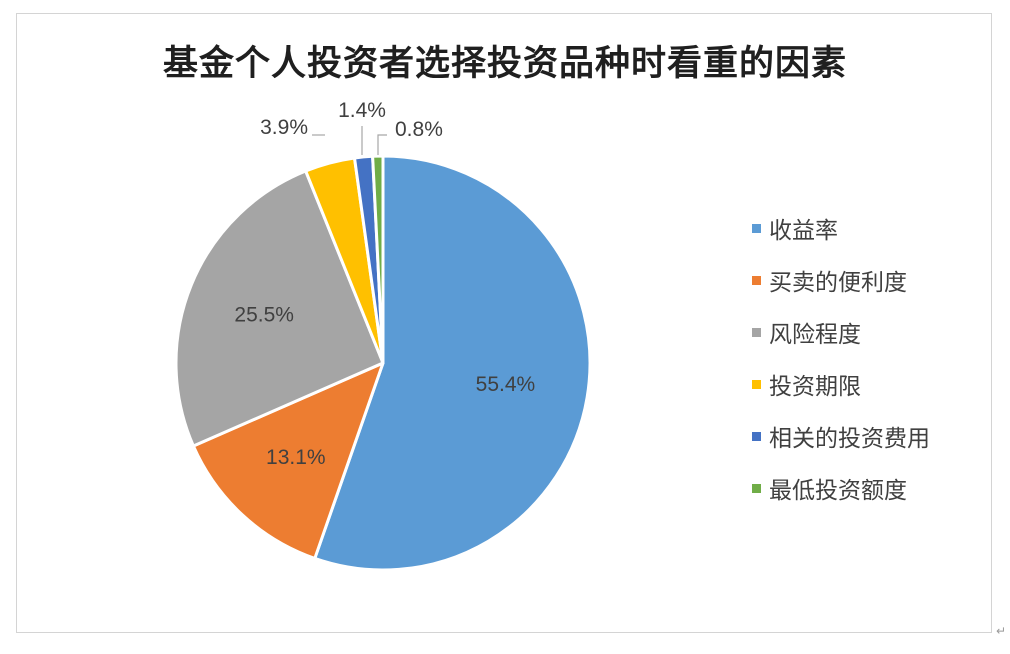  Describe the element at coordinates (838, 283) in the screenshot. I see `legend-label: 买卖的便利度` at that location.